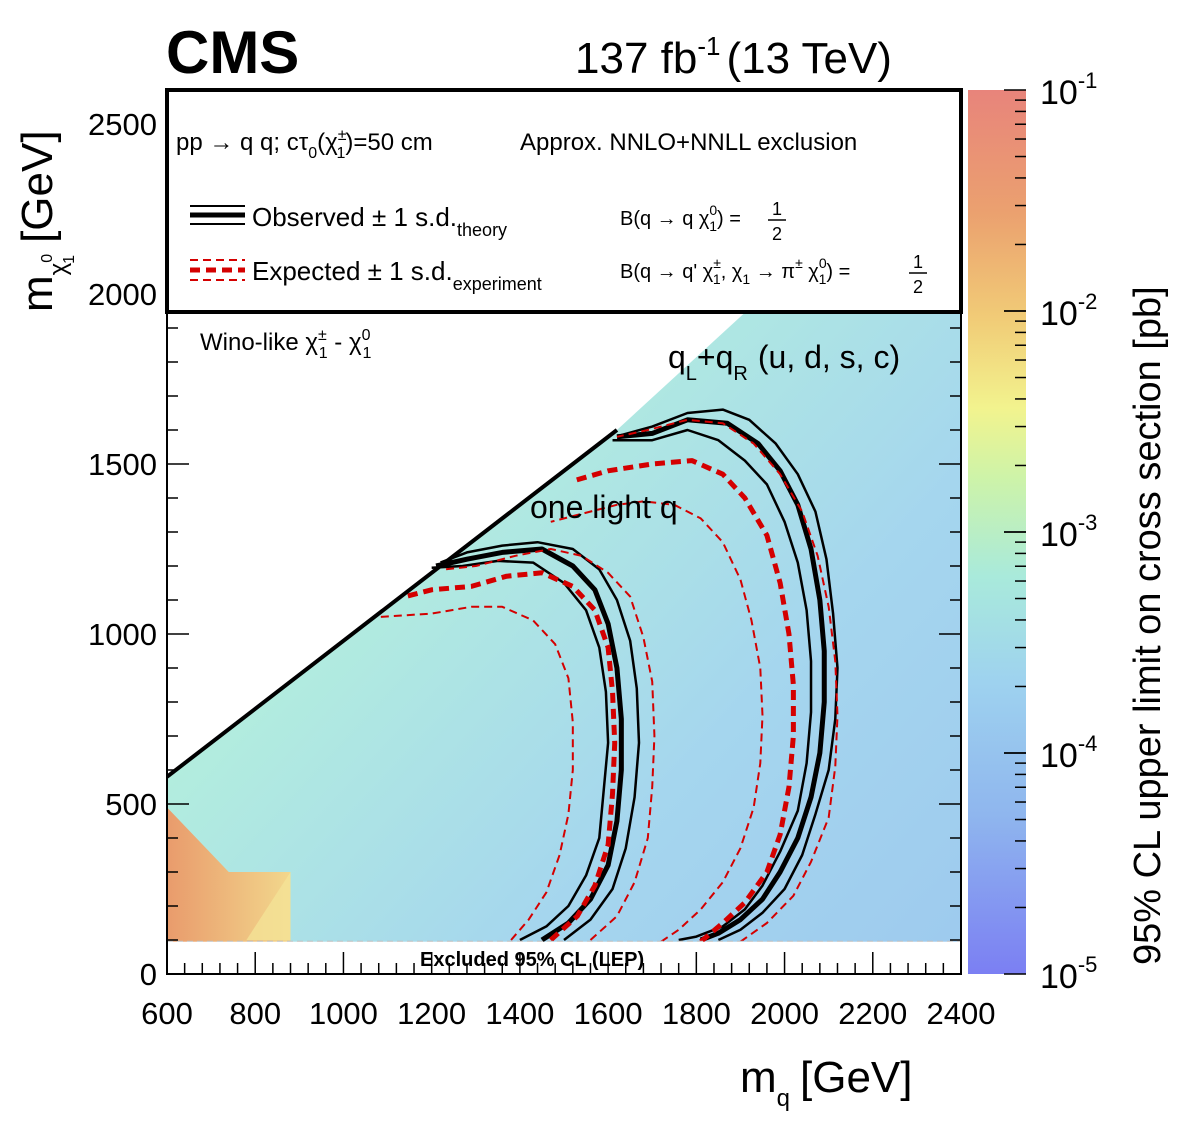  Describe the element at coordinates (122, 634) in the screenshot. I see `y-tick-label: 1000` at that location.